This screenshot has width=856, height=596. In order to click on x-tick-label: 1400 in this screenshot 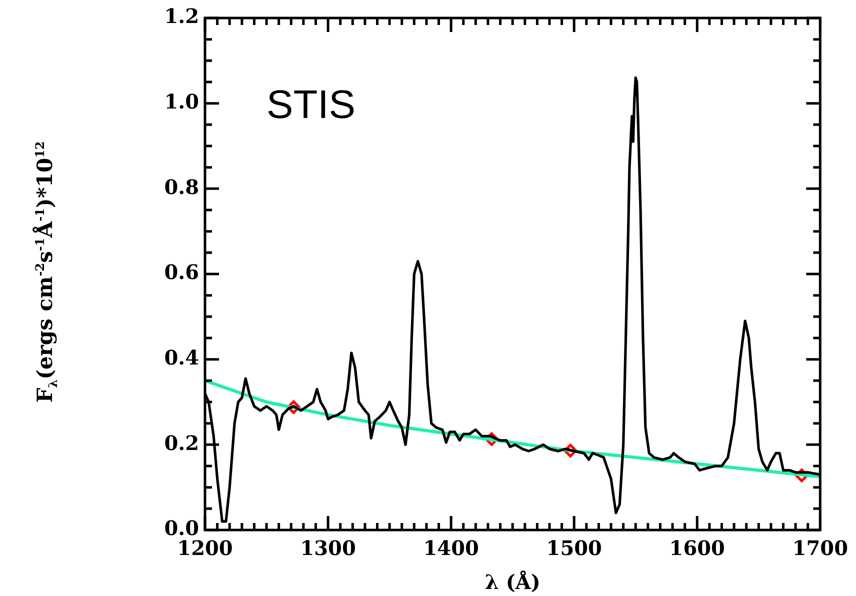, I will do `click(451, 548)`.